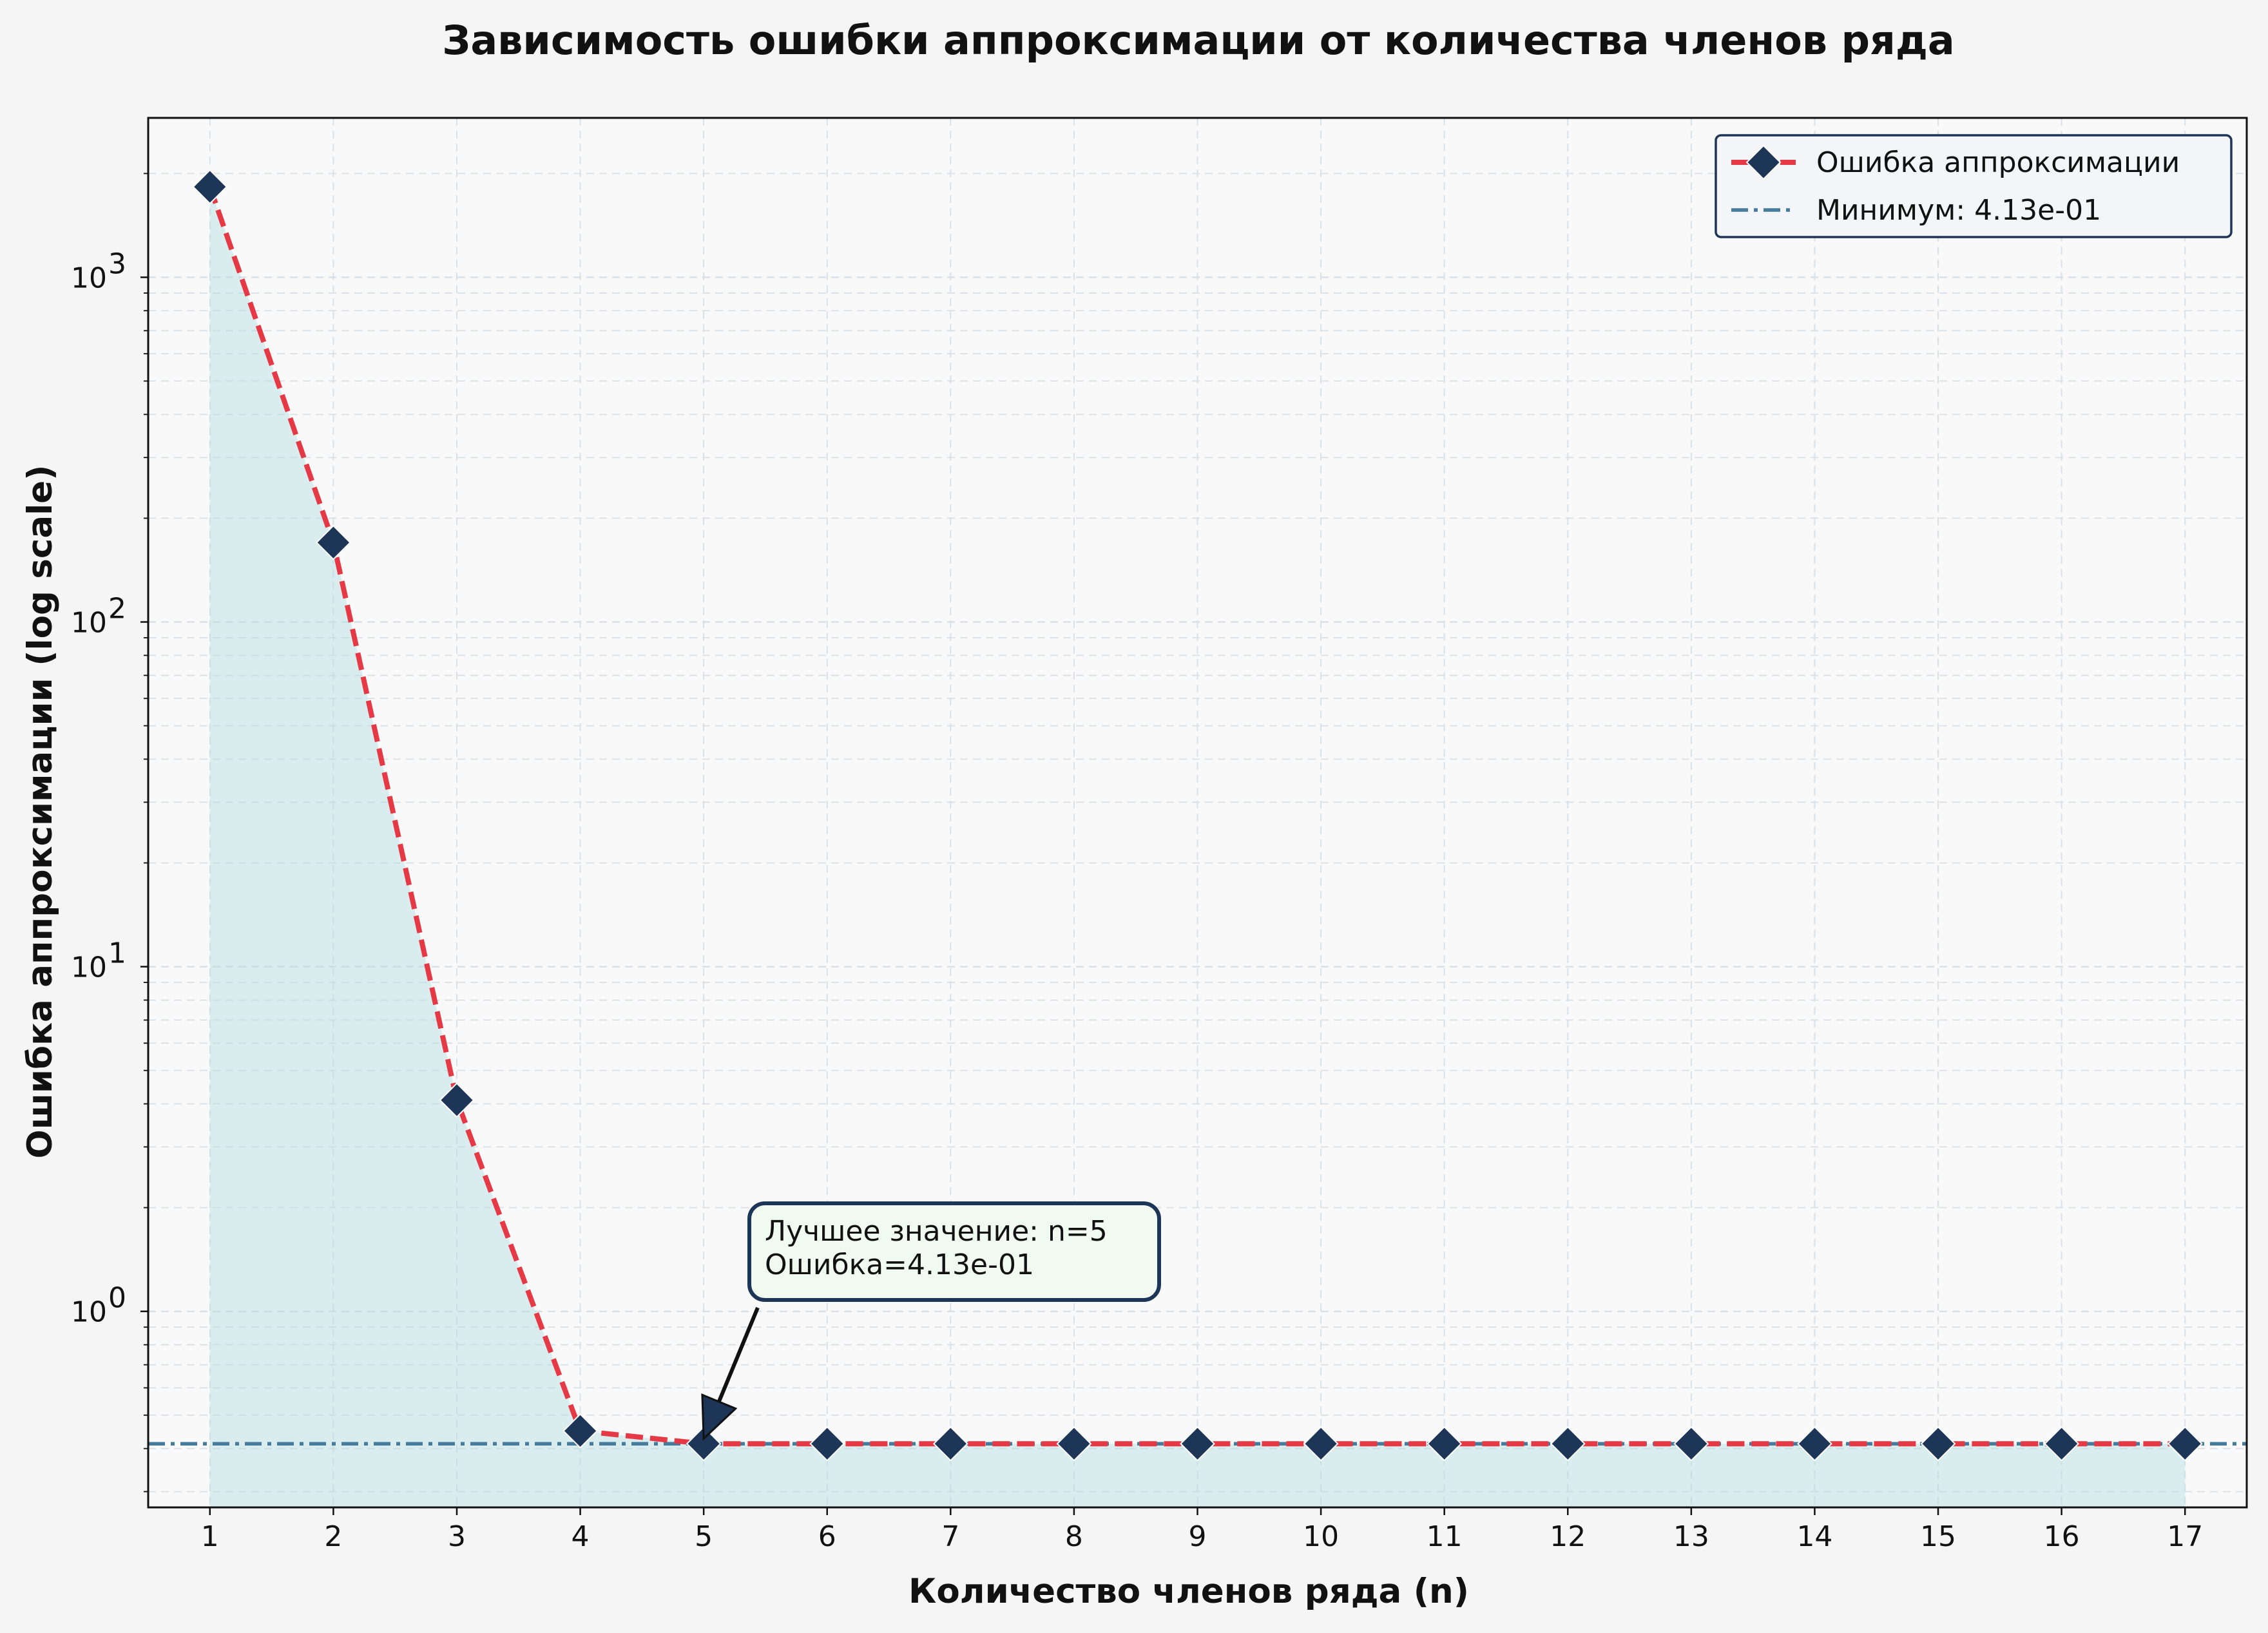 This screenshot has width=2268, height=1633. Describe the element at coordinates (950, 1536) in the screenshot. I see `x-tick-label: 7` at that location.